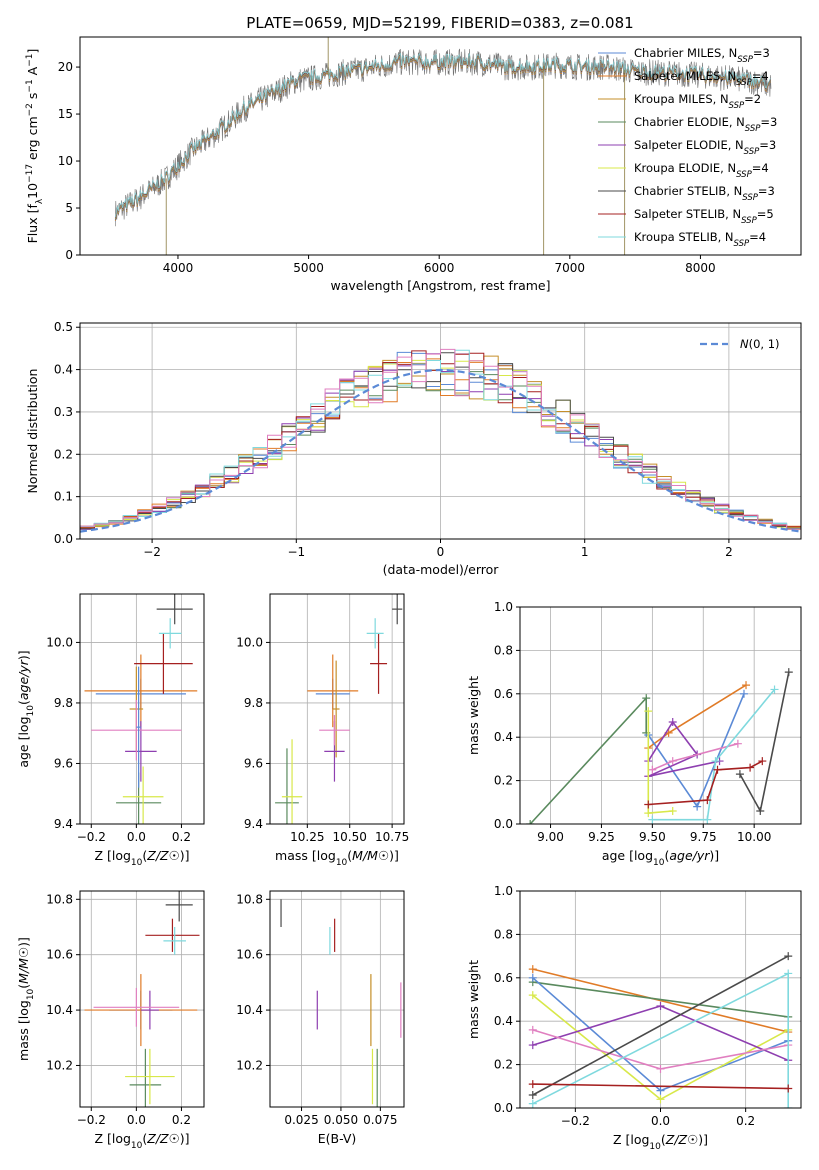  What do you see at coordinates (63, 412) in the screenshot?
I see `y-tick-label: 0.3` at bounding box center [63, 412].